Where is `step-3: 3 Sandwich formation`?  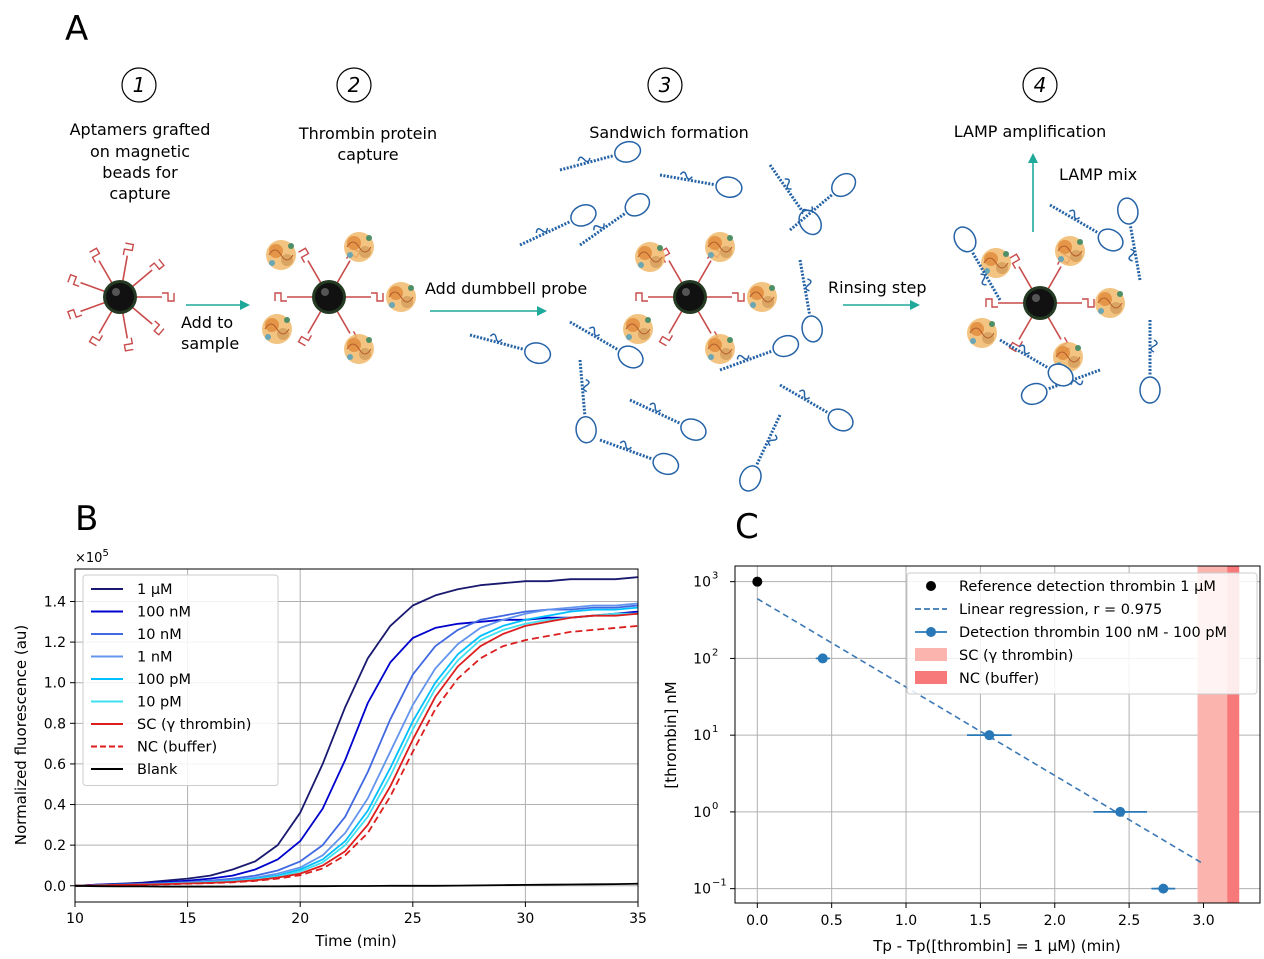
step-3: 3 Sandwich formation is located at coordinates (669, 104).